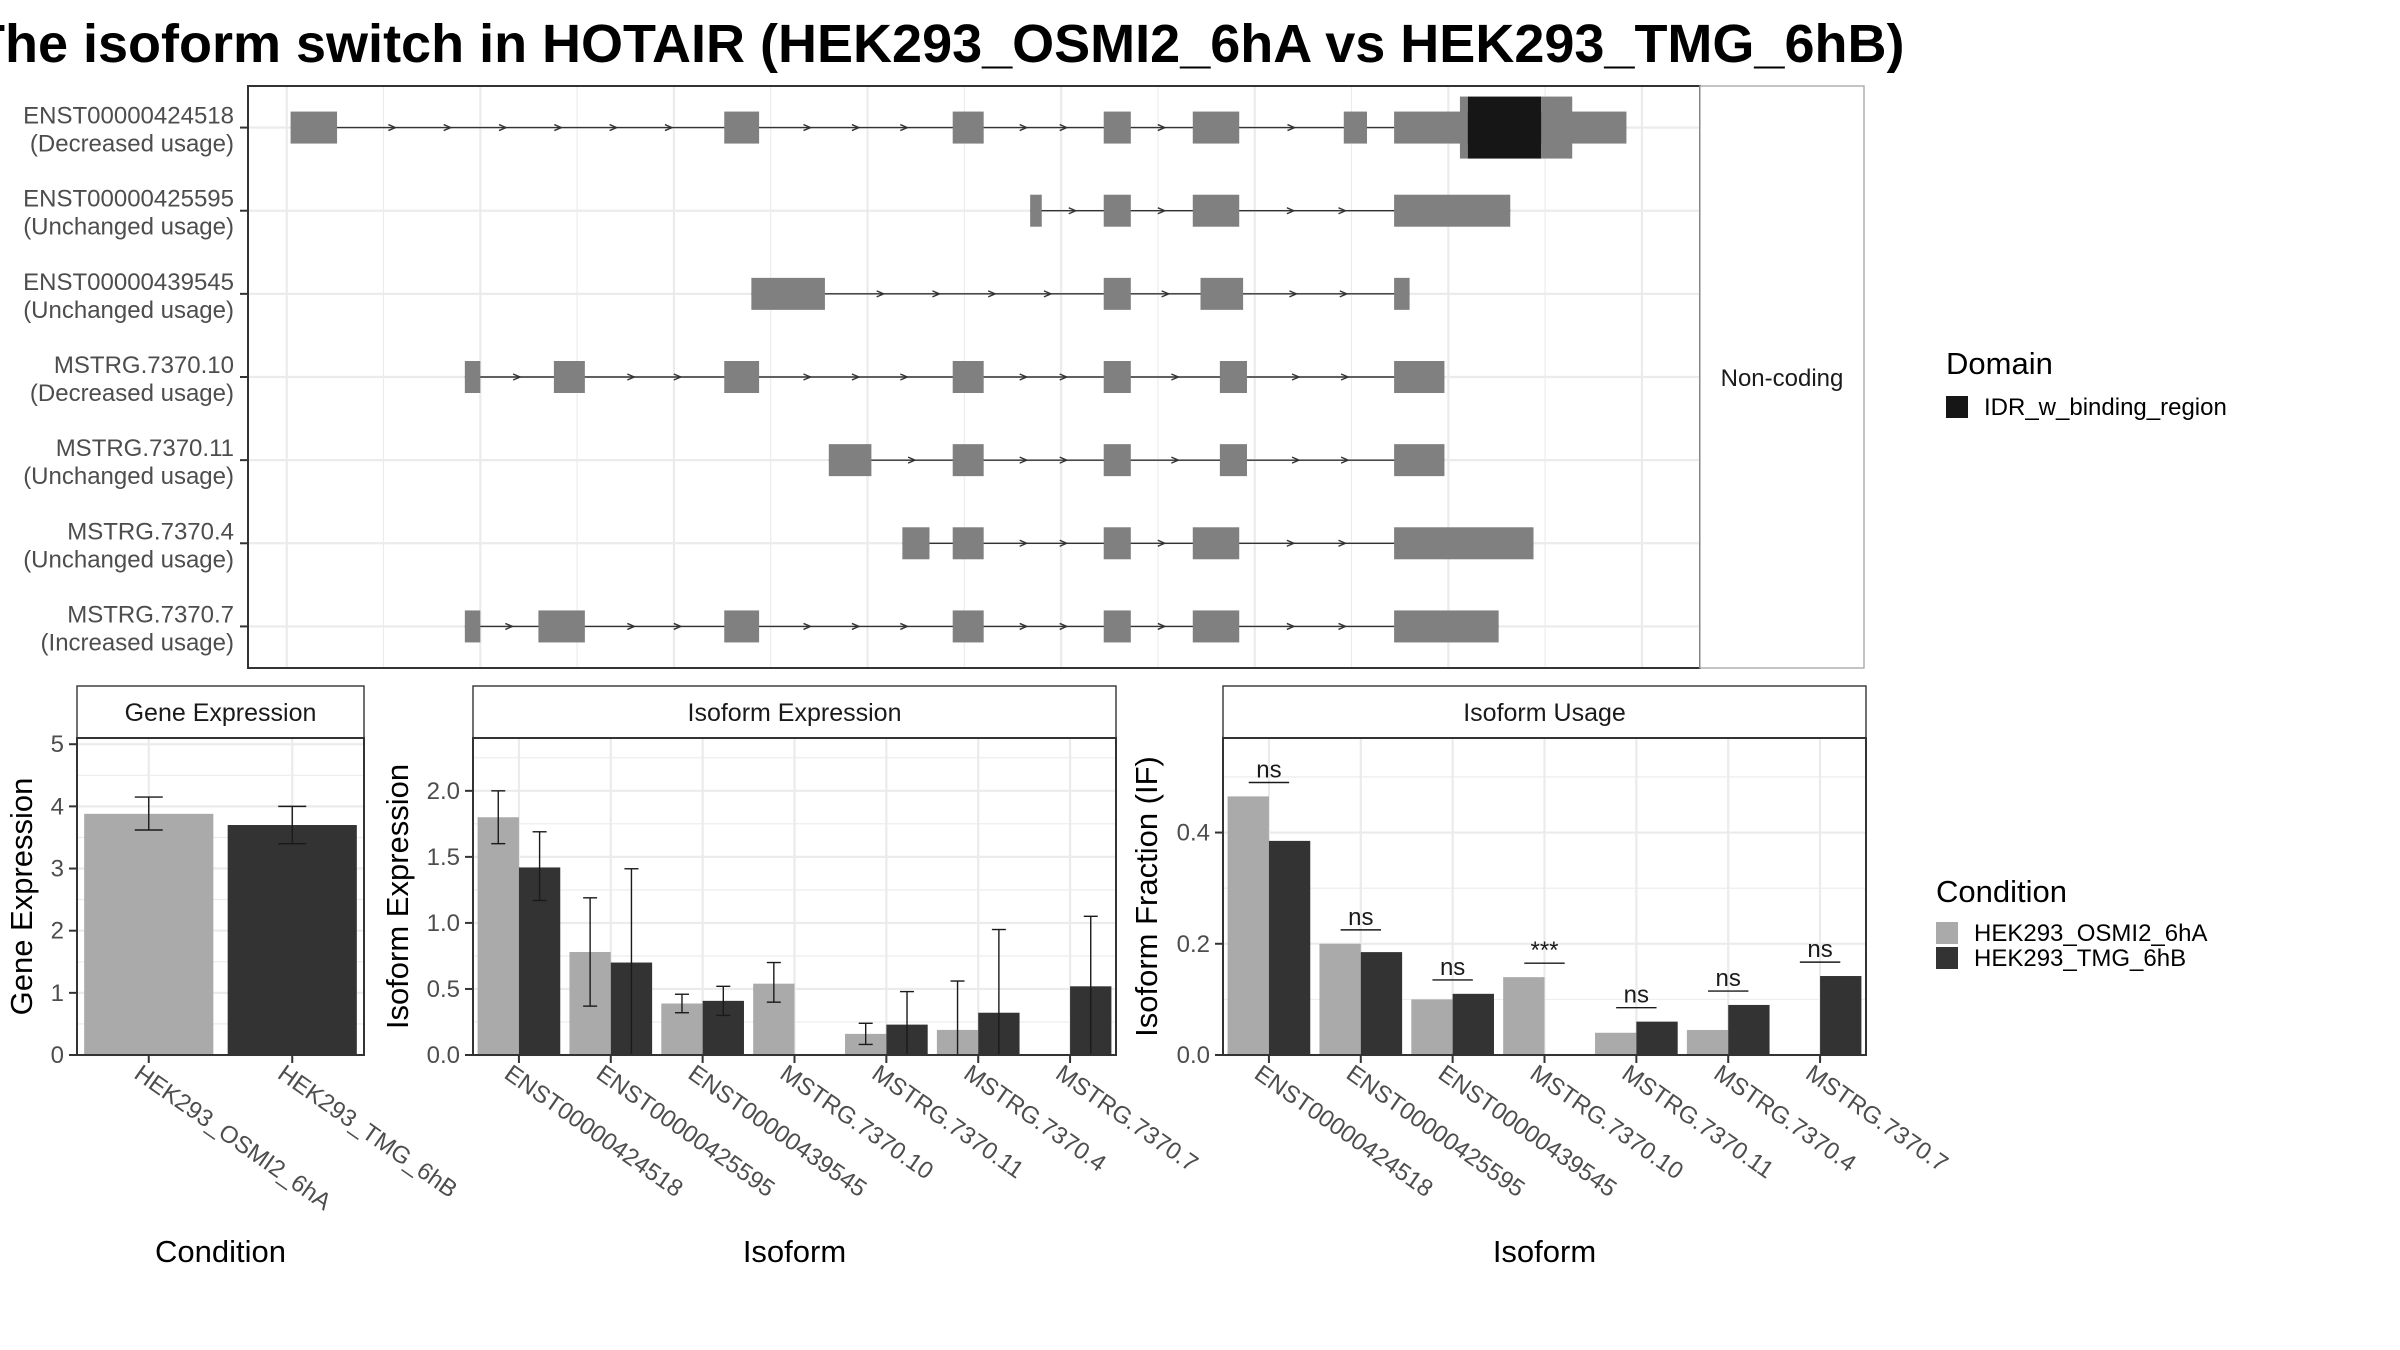 The height and width of the screenshot is (1350, 2400). Describe the element at coordinates (1947, 958) in the screenshot. I see `condition-legend-key` at that location.